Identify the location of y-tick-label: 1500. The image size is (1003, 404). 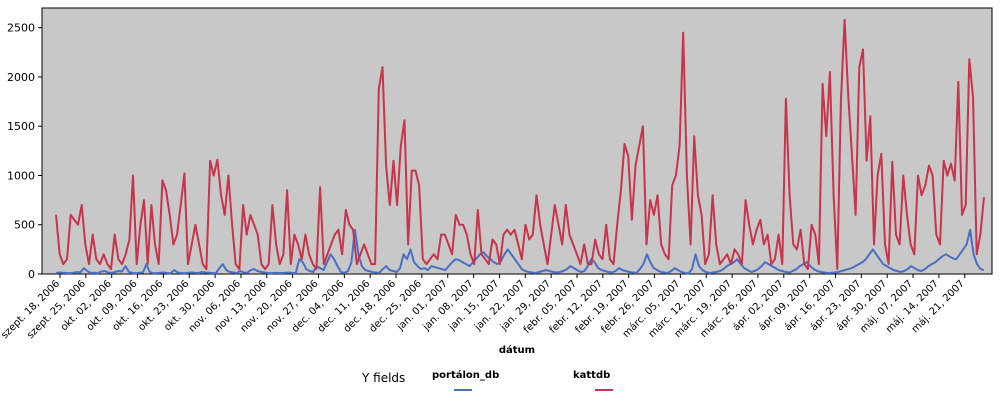
(21, 126).